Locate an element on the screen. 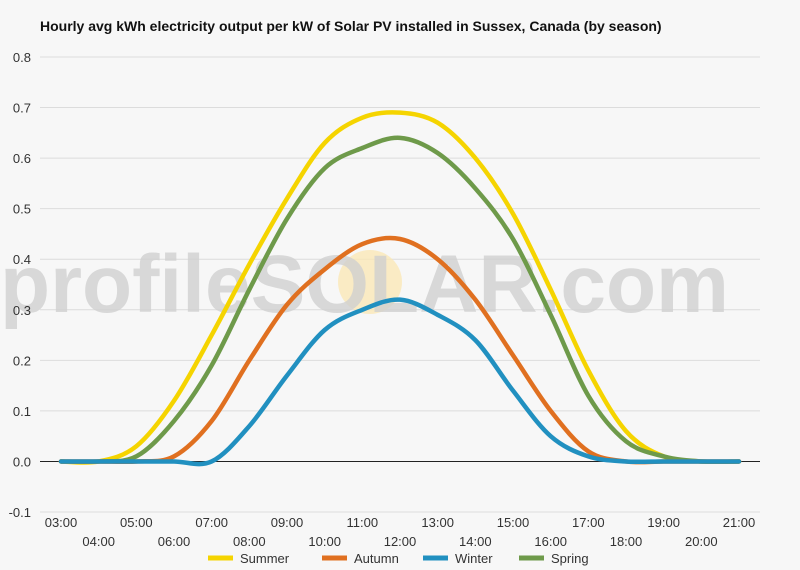  y-tick-label: 0.1 is located at coordinates (22, 411).